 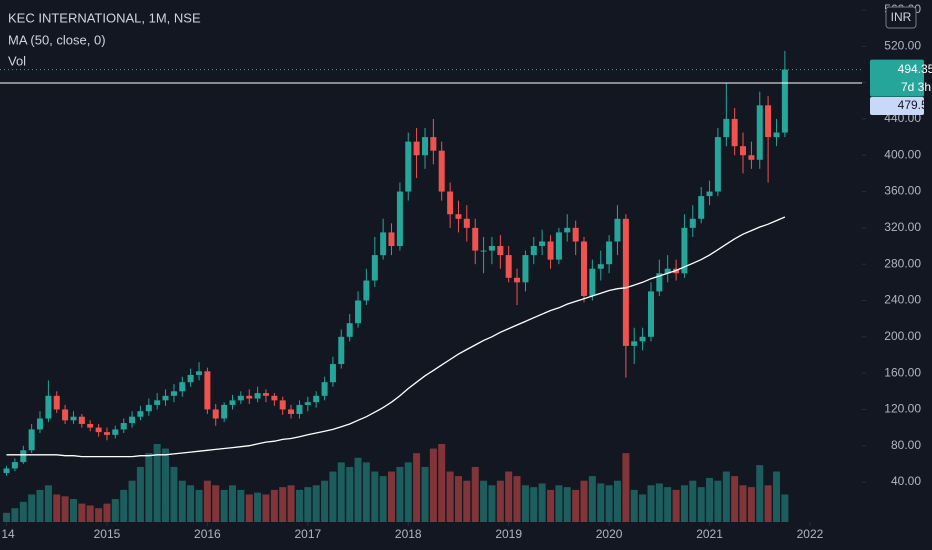 I want to click on countdown-label: 7d 3h, so click(x=916, y=87).